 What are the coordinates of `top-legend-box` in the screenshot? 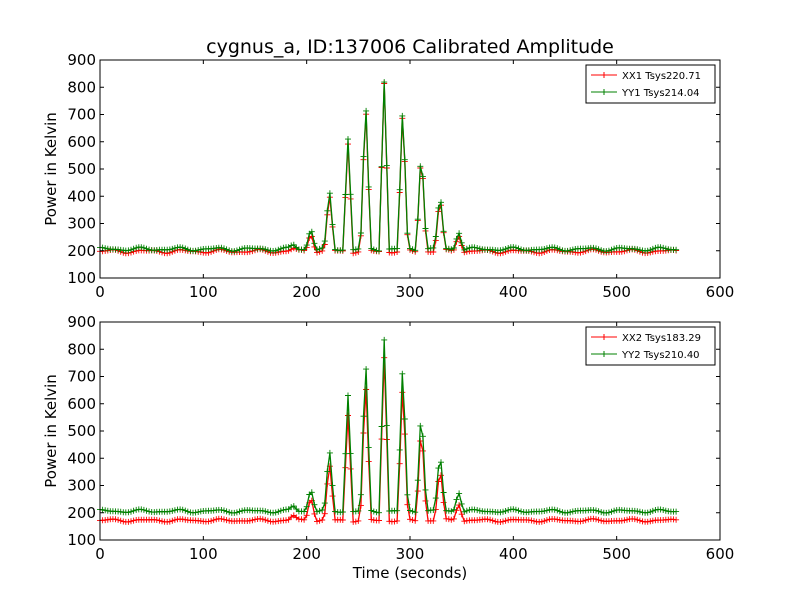 It's located at (650, 84).